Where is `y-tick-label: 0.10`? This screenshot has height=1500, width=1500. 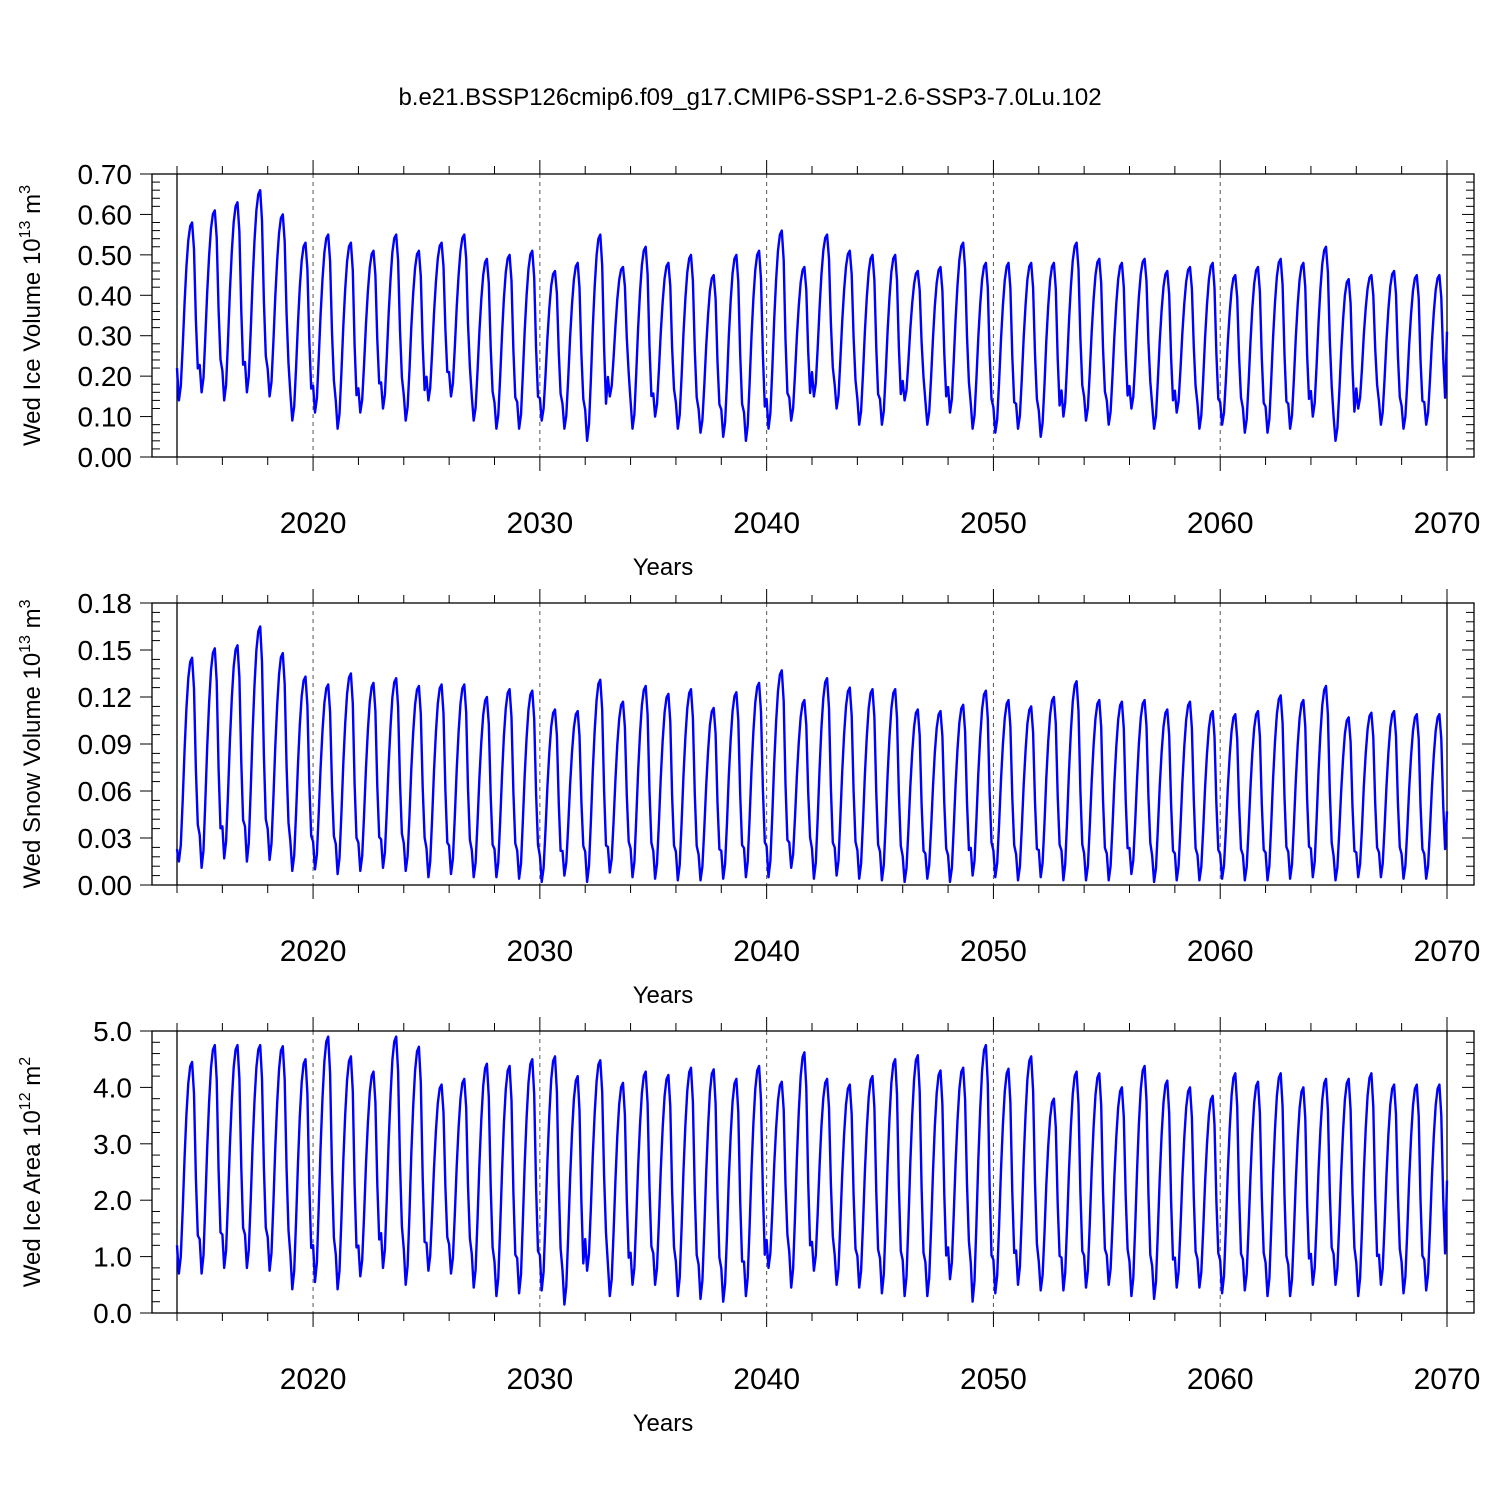 y-tick-label: 0.10 is located at coordinates (105, 417).